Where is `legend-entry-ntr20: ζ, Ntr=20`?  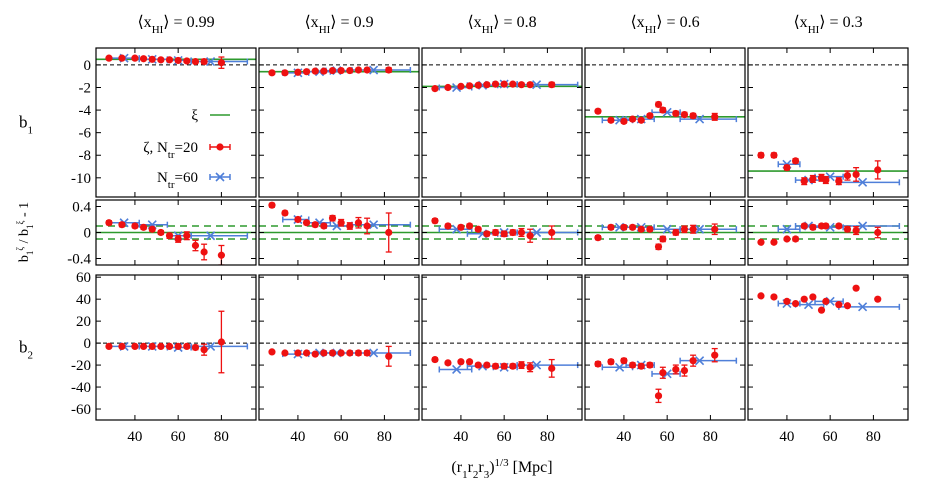
legend-entry-ntr20: ζ, Ntr=20 is located at coordinates (187, 150).